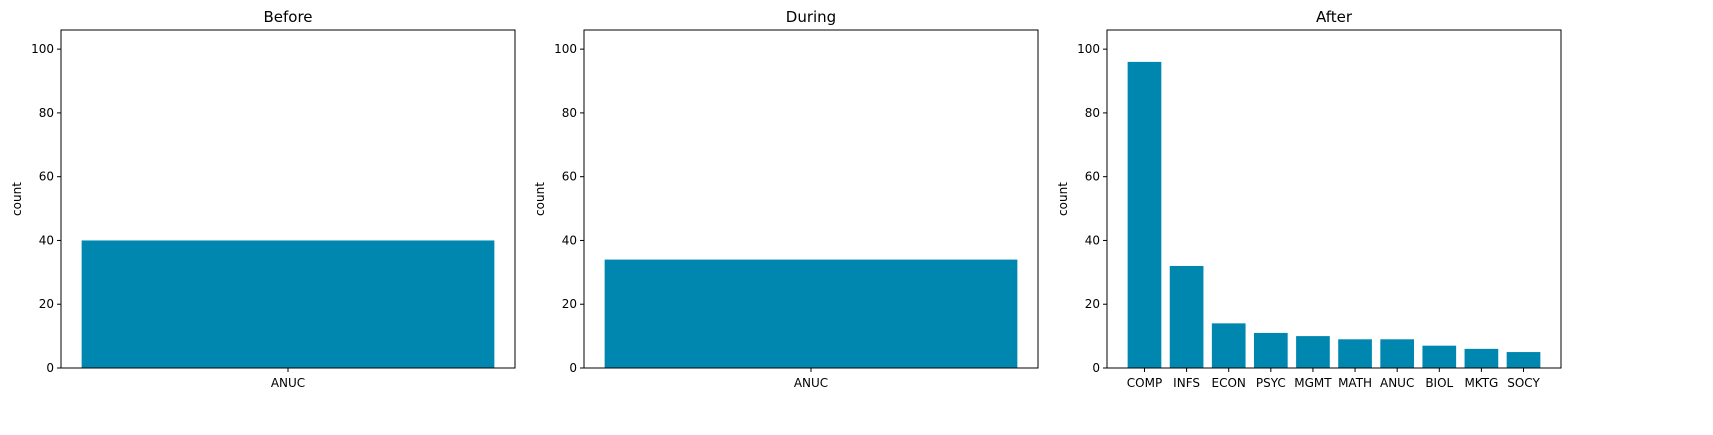 This screenshot has width=1713, height=435. I want to click on x-tick-label: PSYC, so click(1271, 383).